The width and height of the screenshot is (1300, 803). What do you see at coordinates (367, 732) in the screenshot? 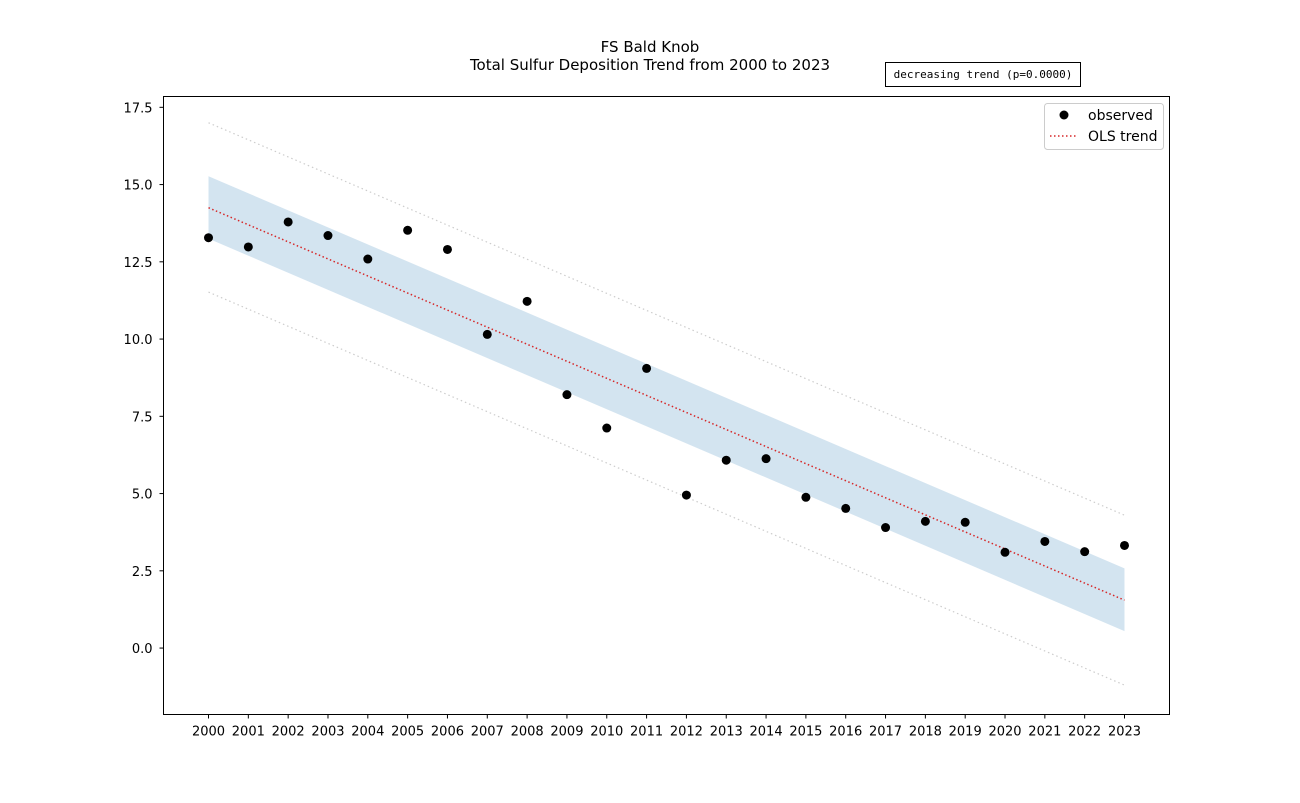
I see `x-tick-label: 2004` at bounding box center [367, 732].